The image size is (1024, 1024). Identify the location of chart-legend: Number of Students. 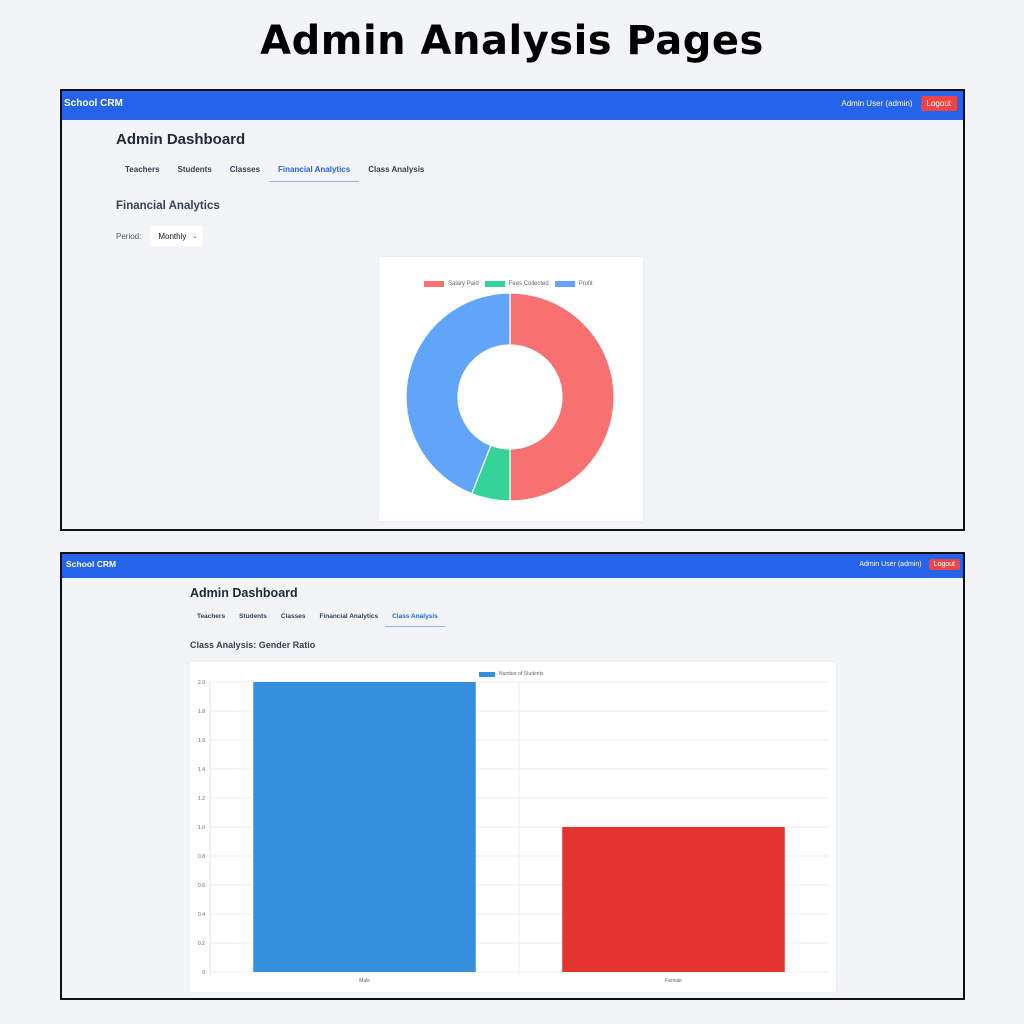
(514, 674).